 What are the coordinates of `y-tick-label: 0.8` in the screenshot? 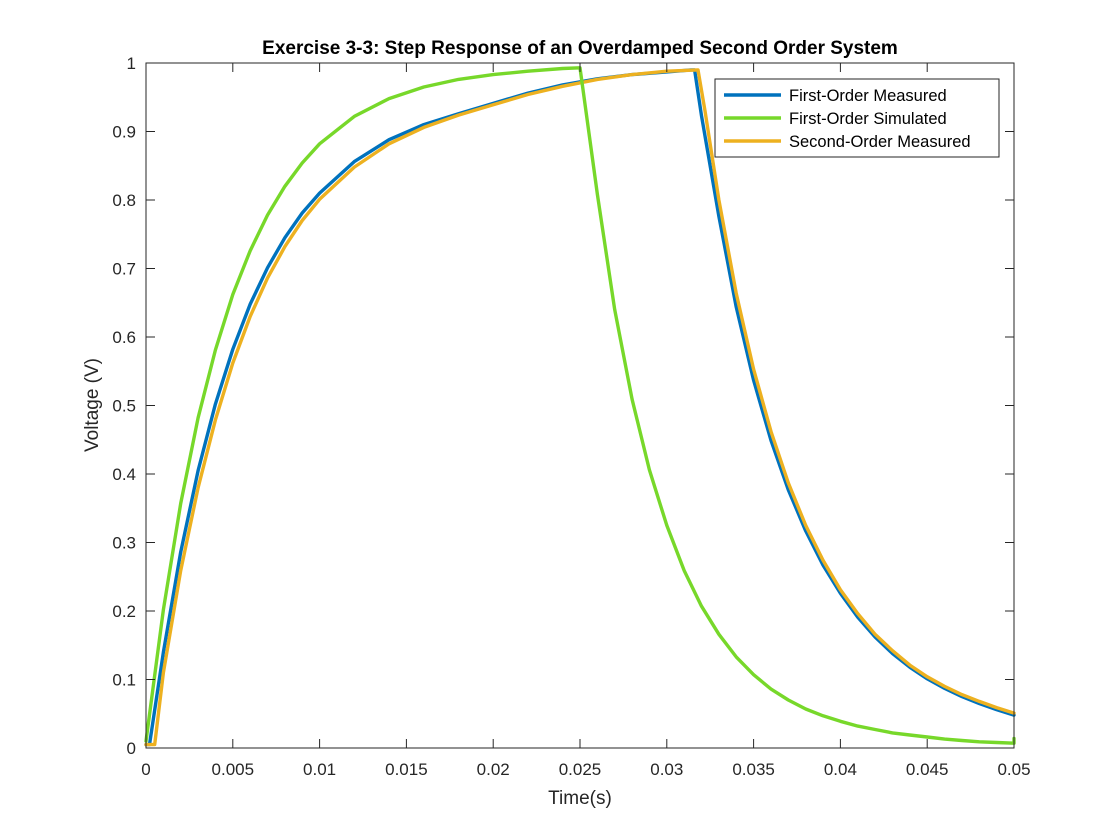 It's located at (124, 200).